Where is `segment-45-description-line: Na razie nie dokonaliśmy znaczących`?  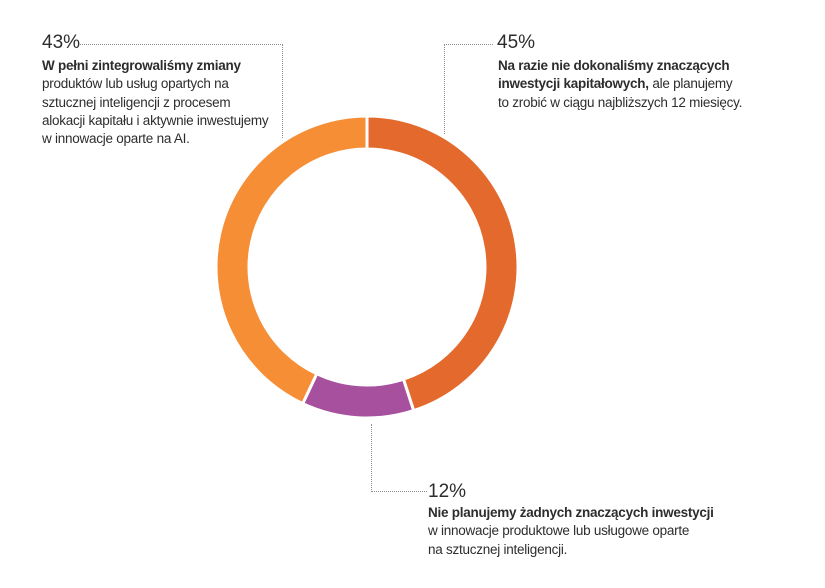
segment-45-description-line: Na razie nie dokonaliśmy znaczących is located at coordinates (614, 65).